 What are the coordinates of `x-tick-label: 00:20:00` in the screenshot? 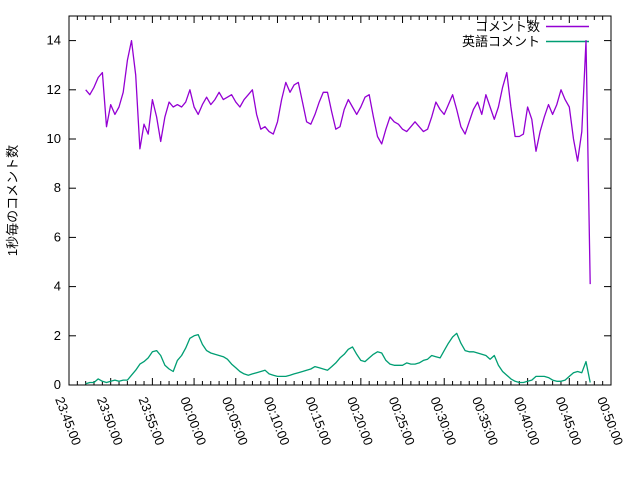 It's located at (360, 421).